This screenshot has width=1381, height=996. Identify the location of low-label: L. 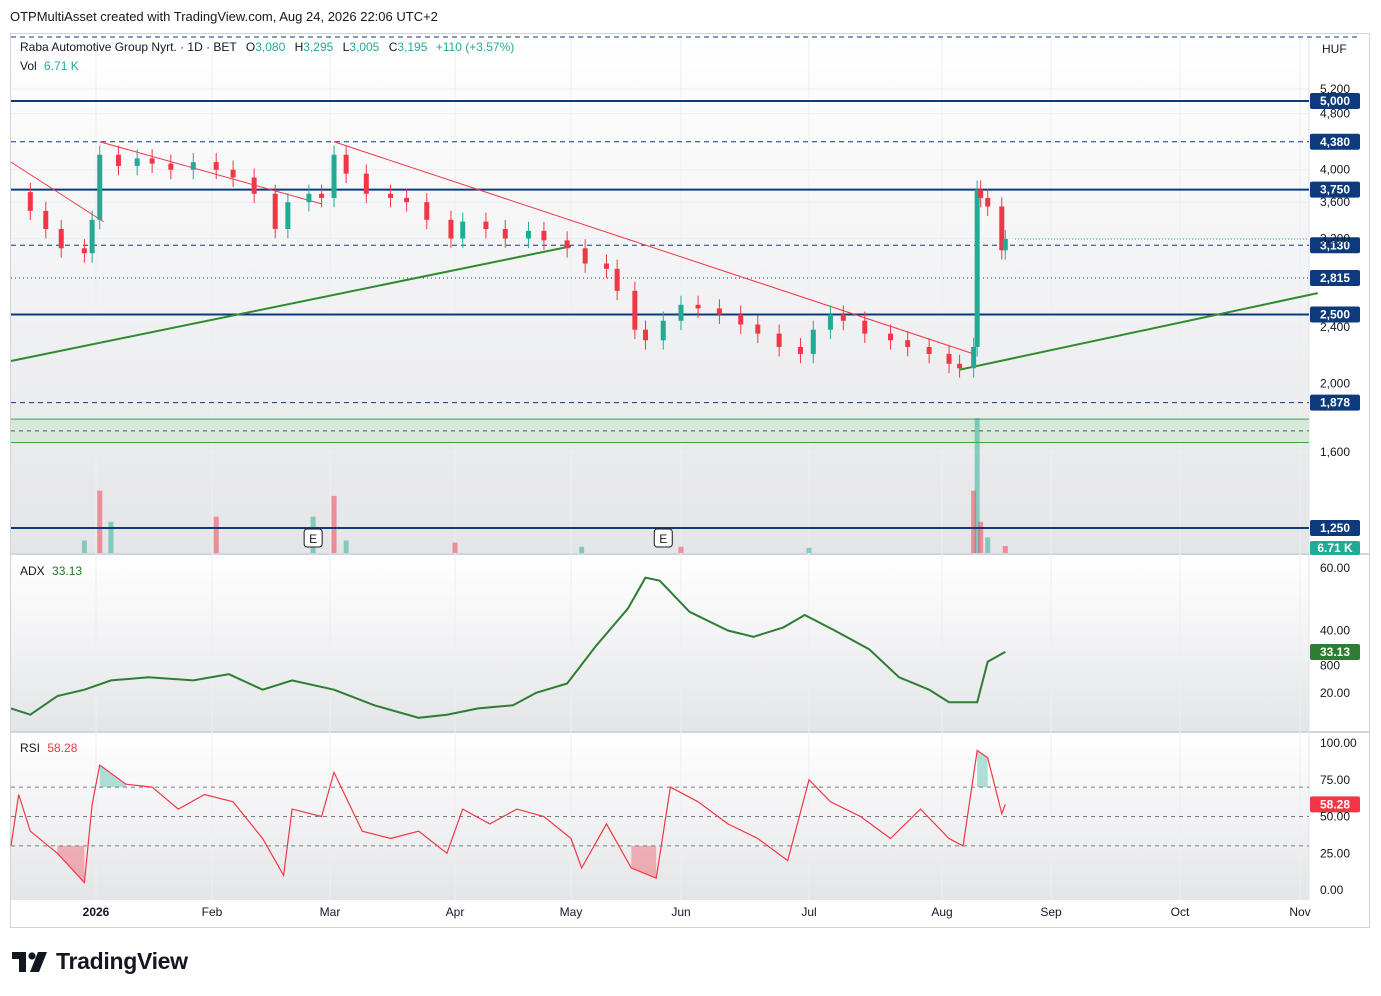
(346, 47).